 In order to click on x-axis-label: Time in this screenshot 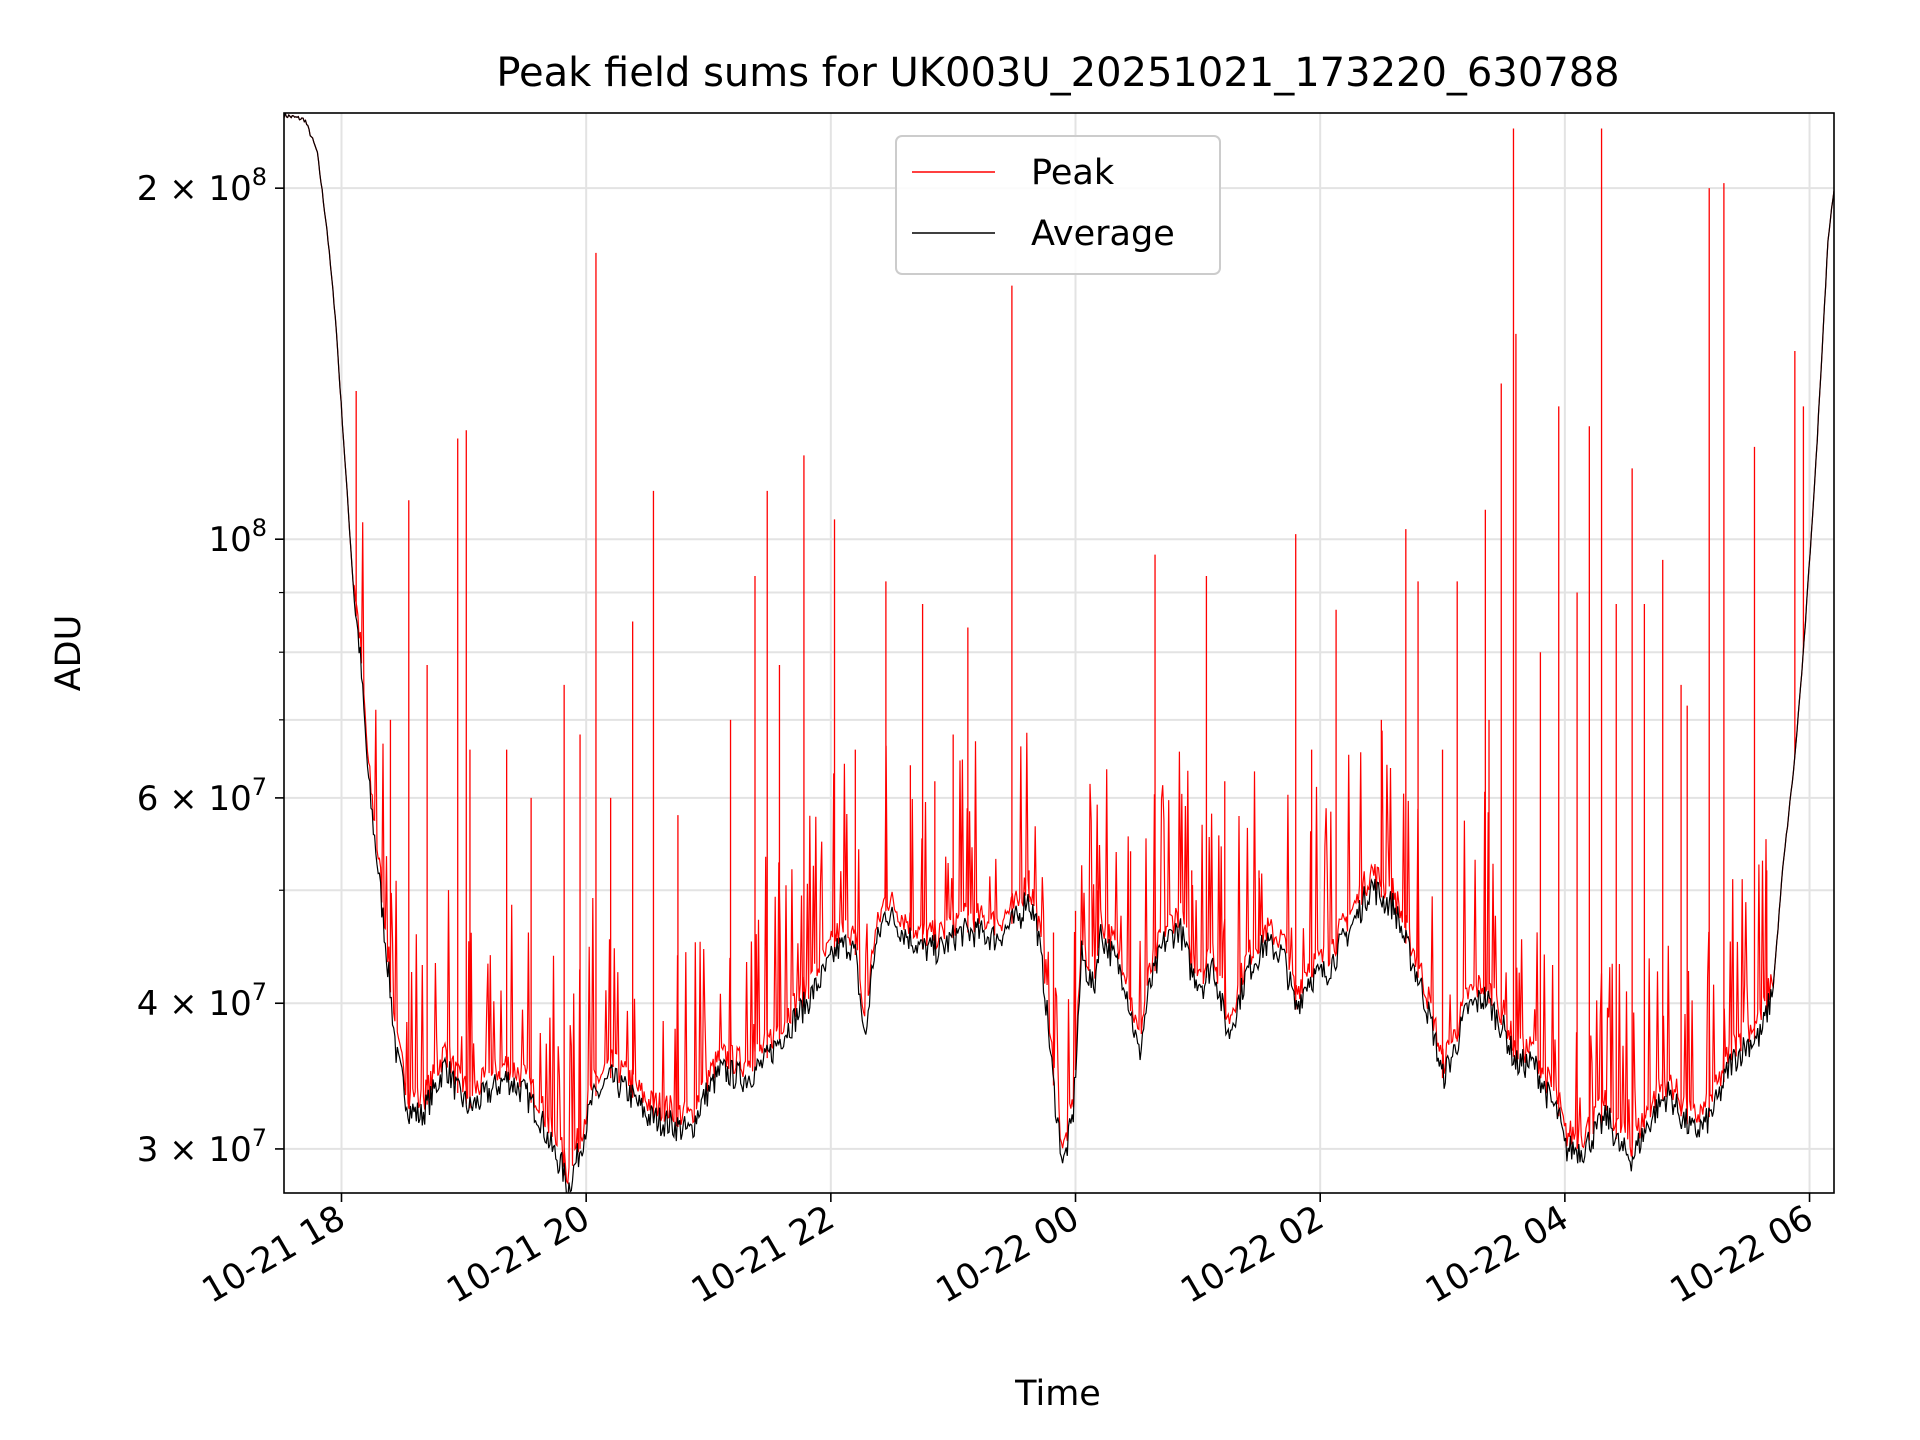, I will do `click(1057, 1394)`.